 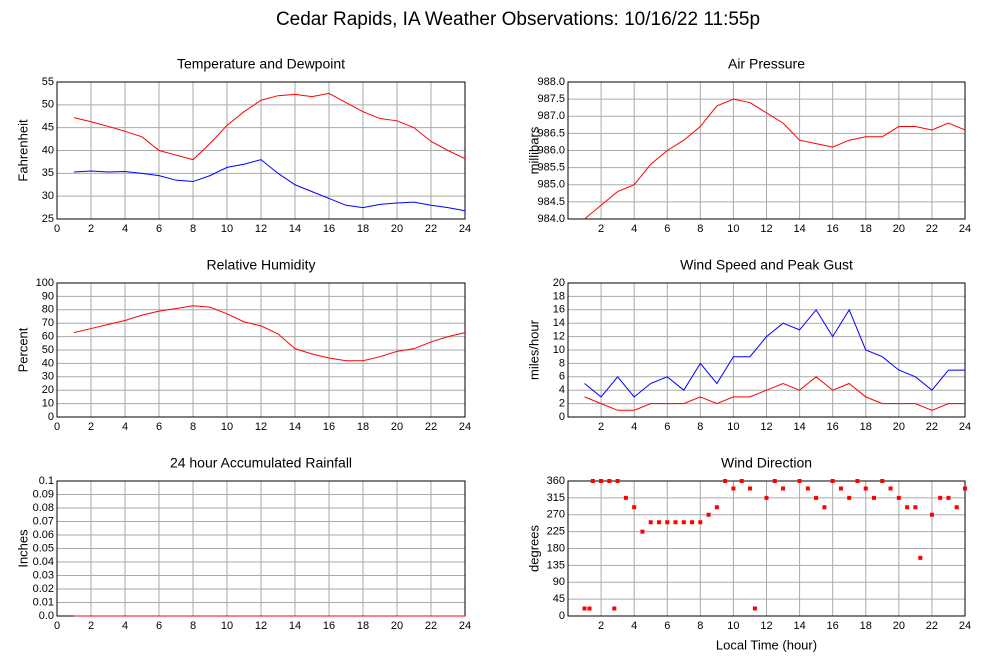 I want to click on y-tick-label: 0.06, so click(x=43, y=535).